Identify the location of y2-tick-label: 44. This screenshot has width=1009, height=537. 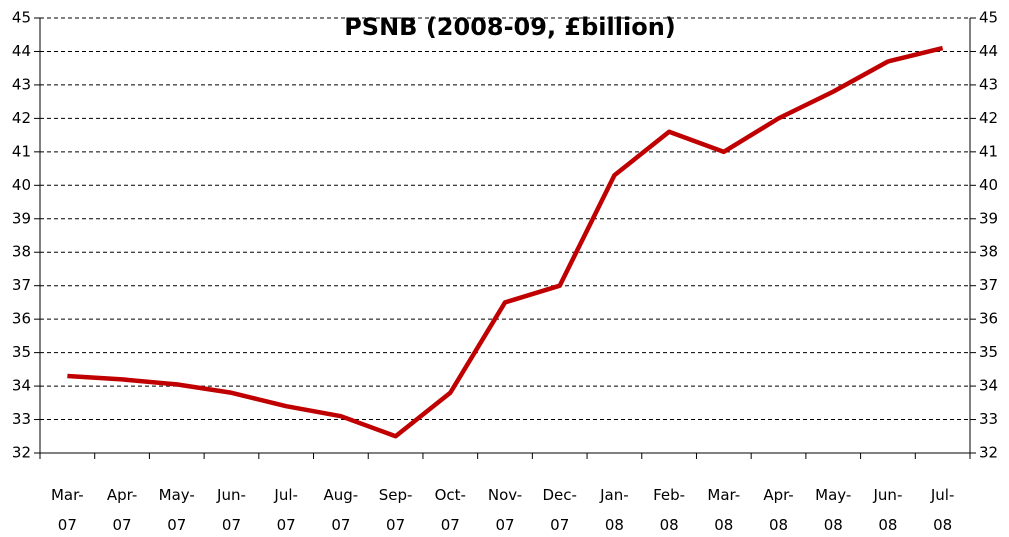
(988, 51).